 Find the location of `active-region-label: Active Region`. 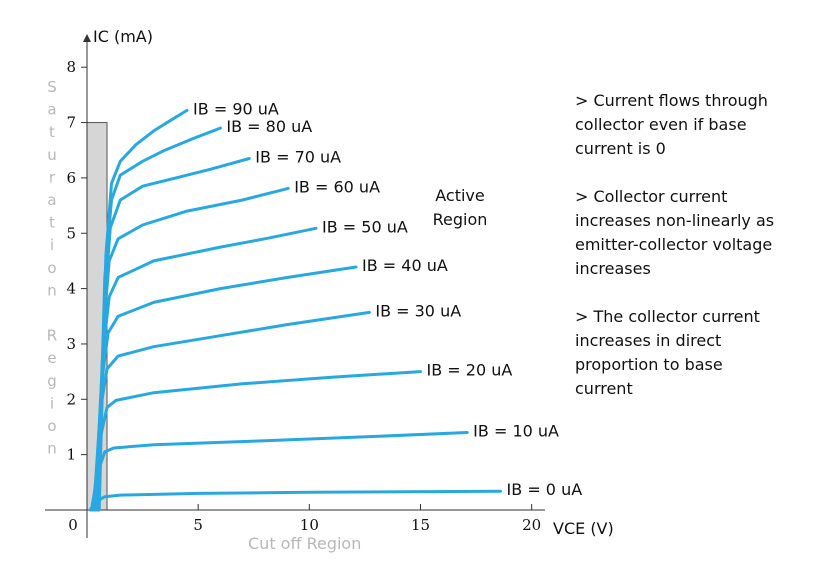

active-region-label: Active Region is located at coordinates (460, 207).